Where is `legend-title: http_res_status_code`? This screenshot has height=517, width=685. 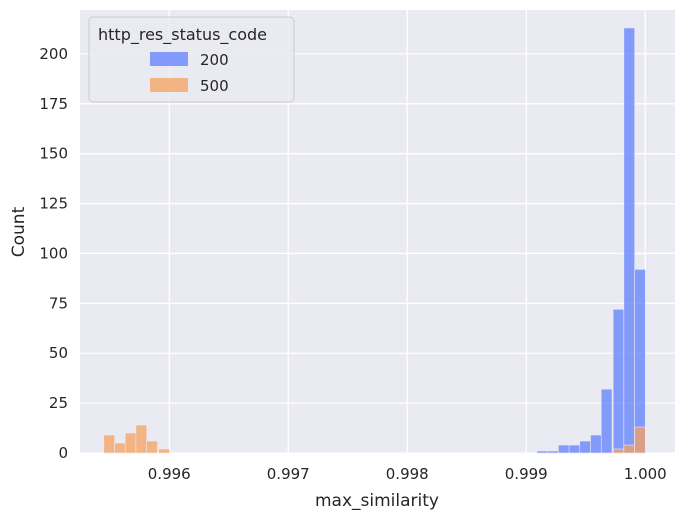
legend-title: http_res_status_code is located at coordinates (182, 35).